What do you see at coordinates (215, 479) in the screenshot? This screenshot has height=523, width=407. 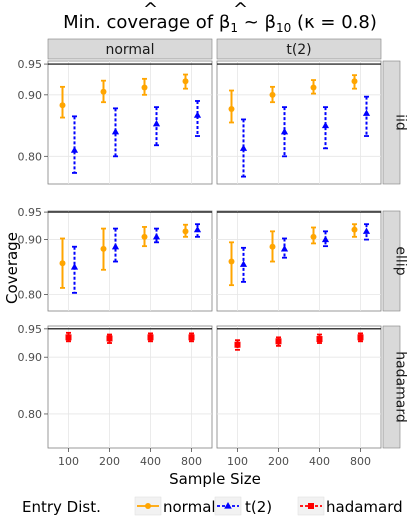 I see `x-axis-title: Sample Size` at bounding box center [215, 479].